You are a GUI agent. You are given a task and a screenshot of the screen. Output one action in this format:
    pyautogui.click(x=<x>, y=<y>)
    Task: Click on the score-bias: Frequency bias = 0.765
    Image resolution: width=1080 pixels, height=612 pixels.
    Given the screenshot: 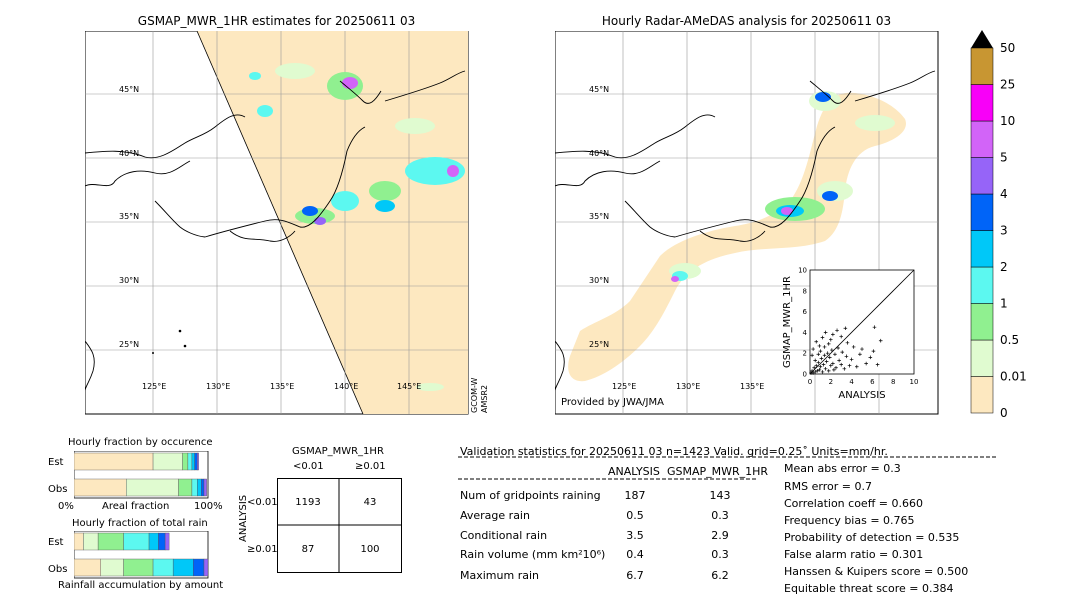 What is the action you would take?
    pyautogui.click(x=849, y=520)
    